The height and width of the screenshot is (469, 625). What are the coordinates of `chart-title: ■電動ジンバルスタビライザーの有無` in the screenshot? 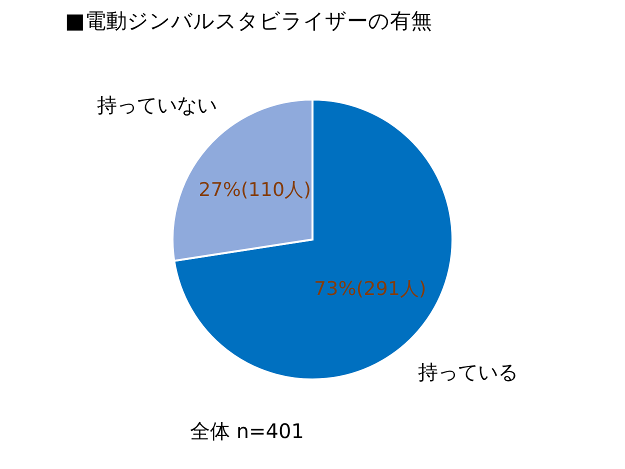 It's located at (248, 21).